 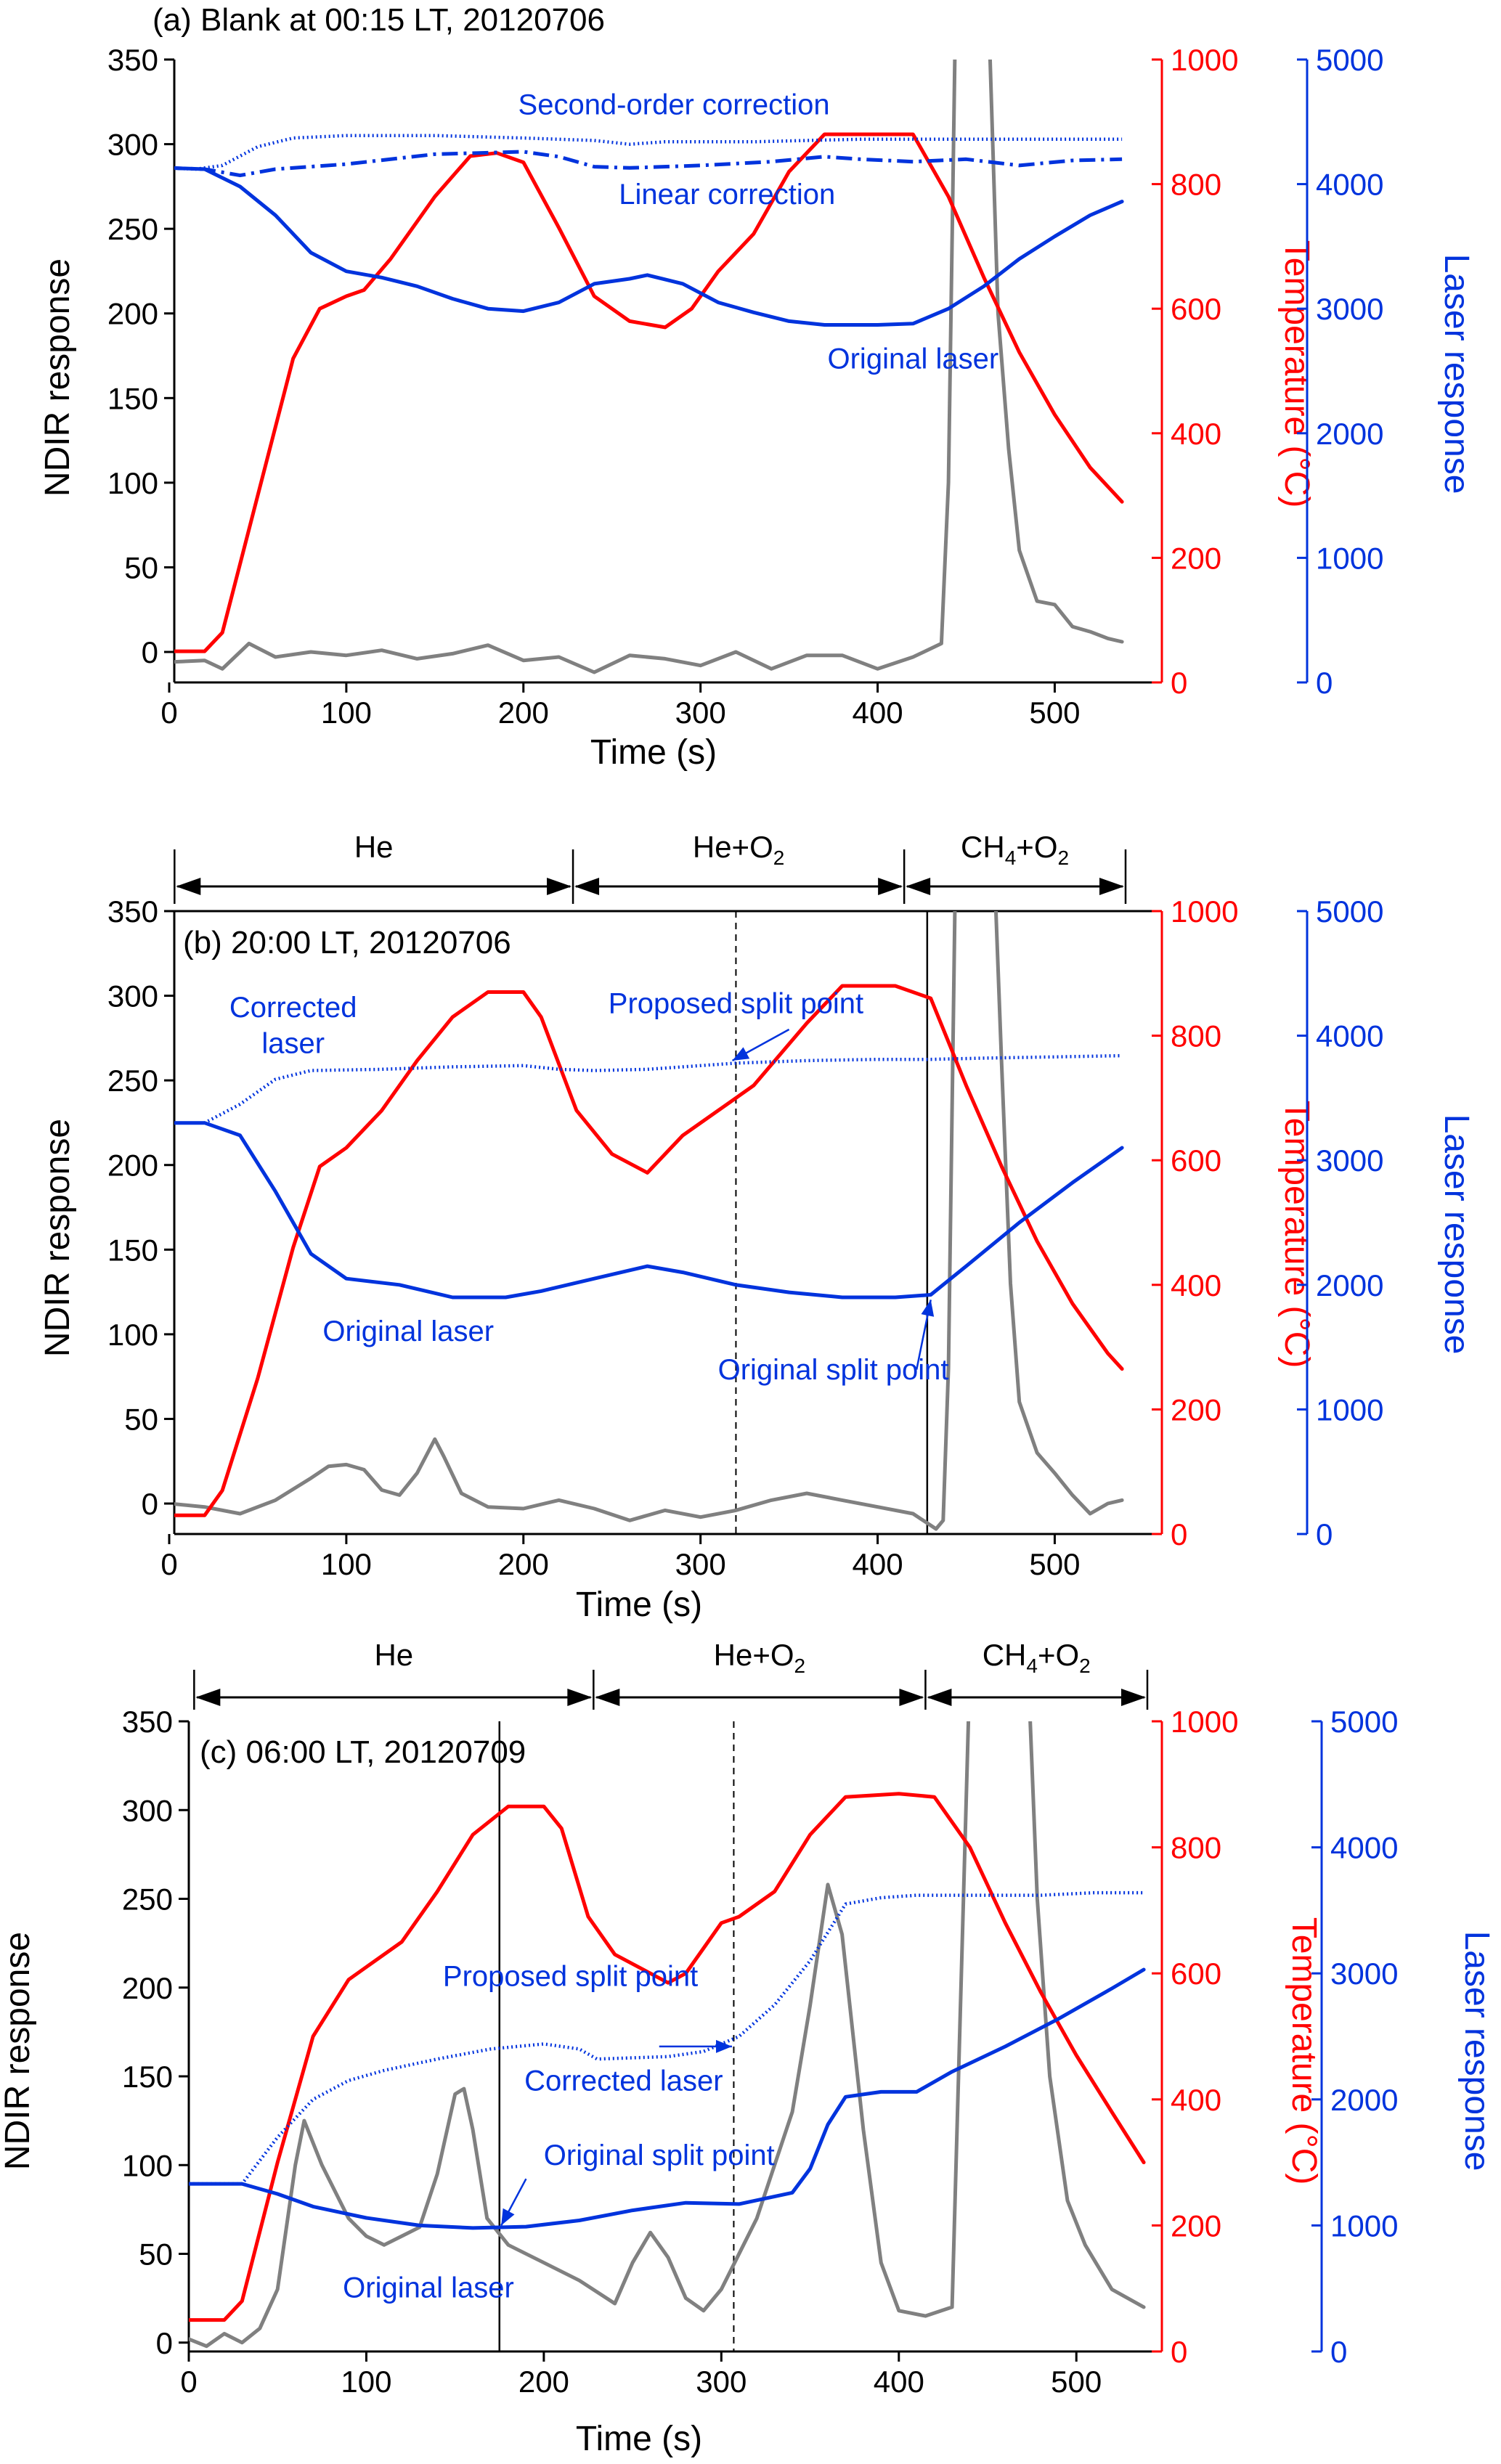 What do you see at coordinates (148, 1899) in the screenshot?
I see `ndir-tick-label: 250` at bounding box center [148, 1899].